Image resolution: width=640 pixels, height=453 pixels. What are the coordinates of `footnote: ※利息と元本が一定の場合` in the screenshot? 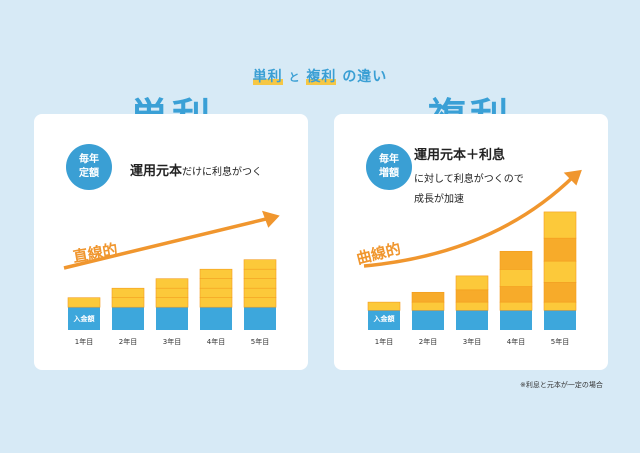 It's located at (561, 385).